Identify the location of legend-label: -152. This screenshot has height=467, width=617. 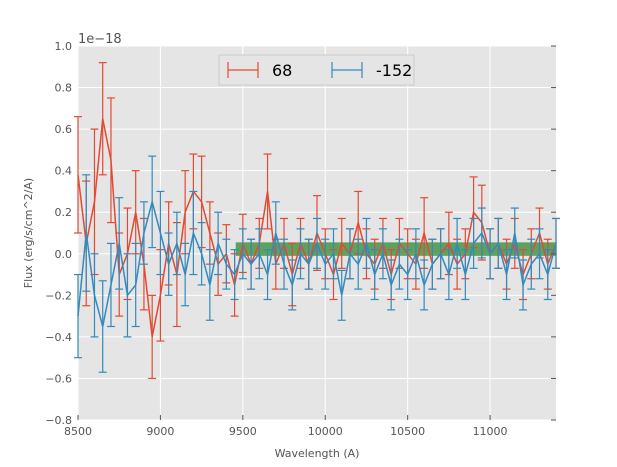
(394, 70).